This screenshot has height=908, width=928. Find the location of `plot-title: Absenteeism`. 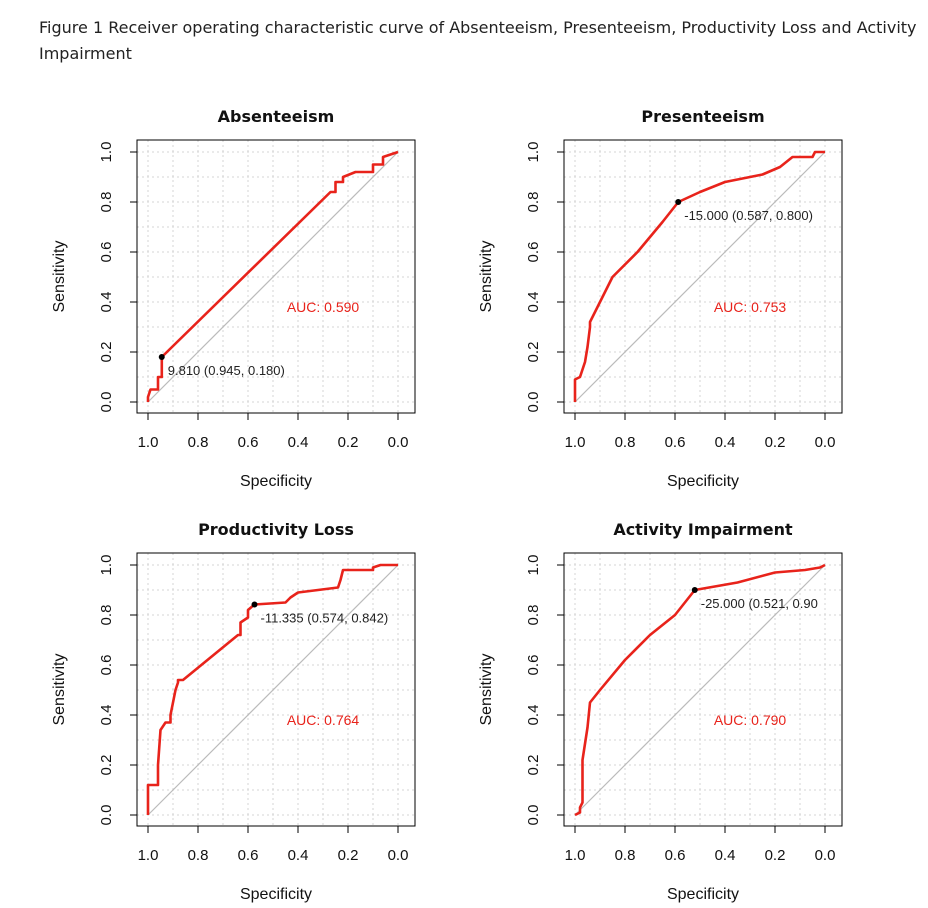

plot-title: Absenteeism is located at coordinates (276, 116).